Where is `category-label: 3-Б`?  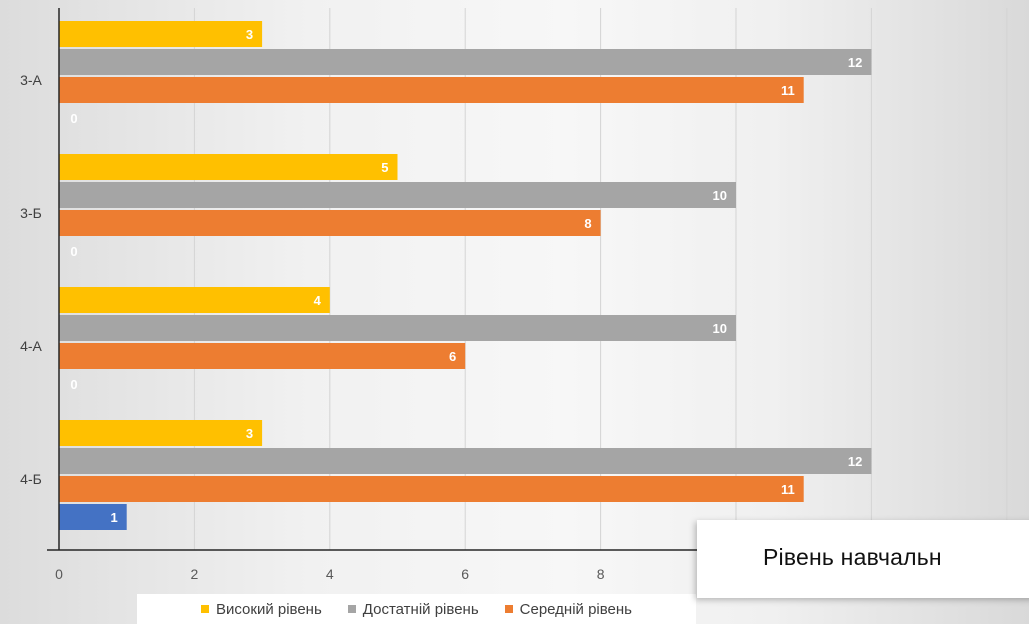
category-label: 3-Б is located at coordinates (31, 213).